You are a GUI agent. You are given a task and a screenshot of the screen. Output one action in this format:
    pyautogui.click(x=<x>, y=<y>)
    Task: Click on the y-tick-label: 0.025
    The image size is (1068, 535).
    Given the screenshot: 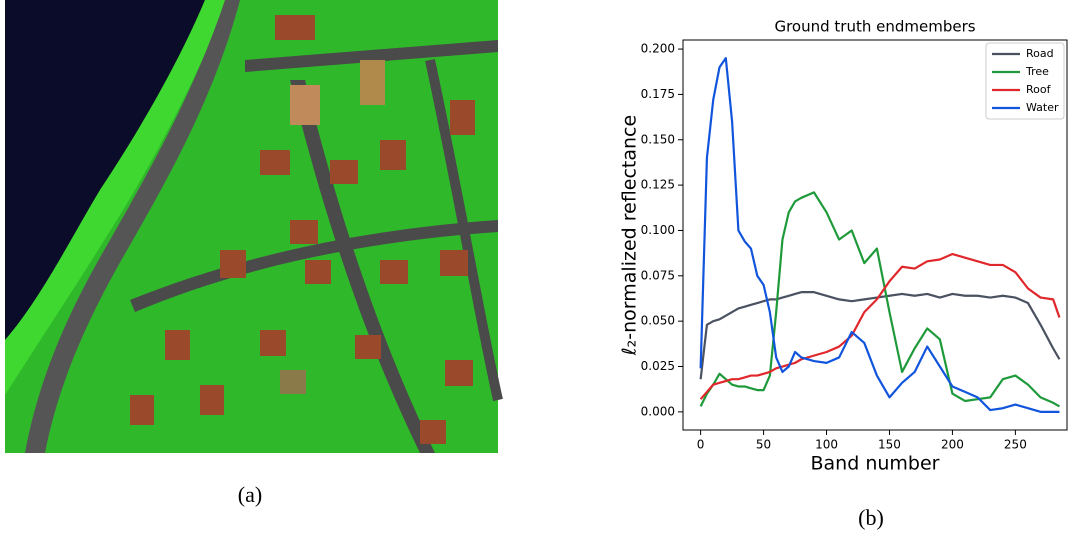 What is the action you would take?
    pyautogui.click(x=658, y=366)
    